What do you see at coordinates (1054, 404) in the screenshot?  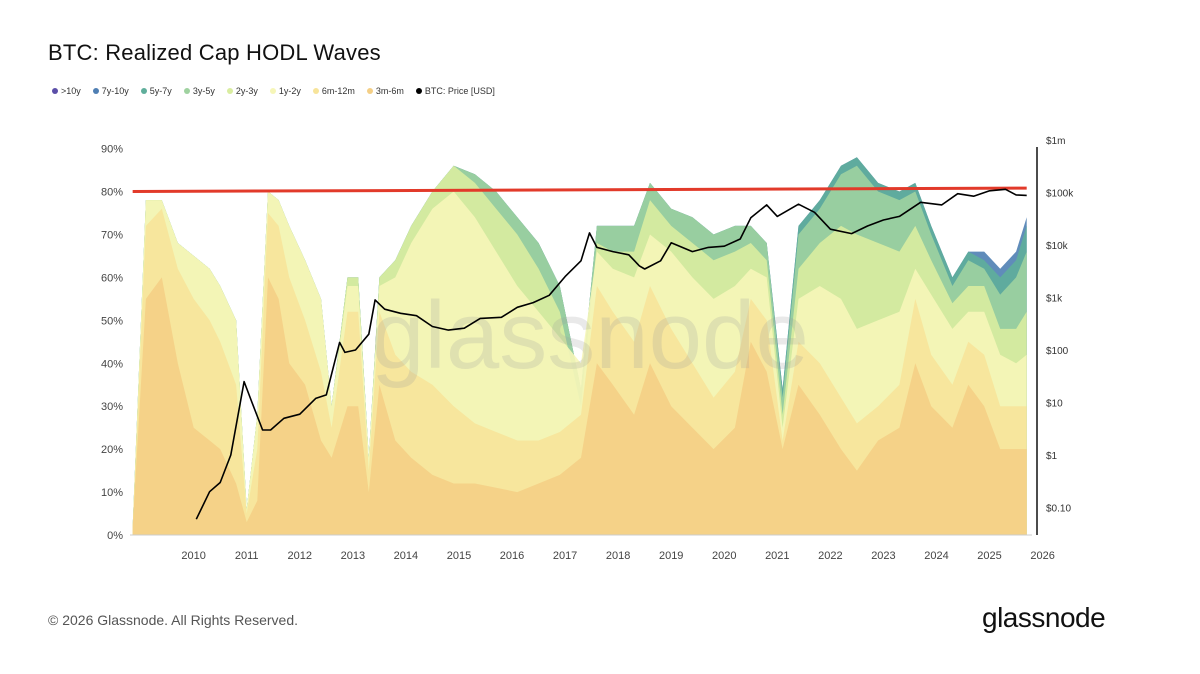 I see `y2-tick-label: $10` at bounding box center [1054, 404].